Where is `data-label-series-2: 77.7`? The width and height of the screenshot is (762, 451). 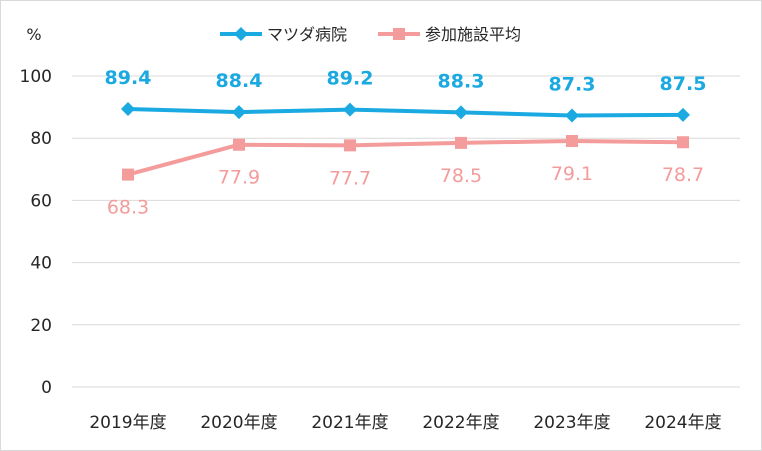 data-label-series-2: 77.7 is located at coordinates (350, 178).